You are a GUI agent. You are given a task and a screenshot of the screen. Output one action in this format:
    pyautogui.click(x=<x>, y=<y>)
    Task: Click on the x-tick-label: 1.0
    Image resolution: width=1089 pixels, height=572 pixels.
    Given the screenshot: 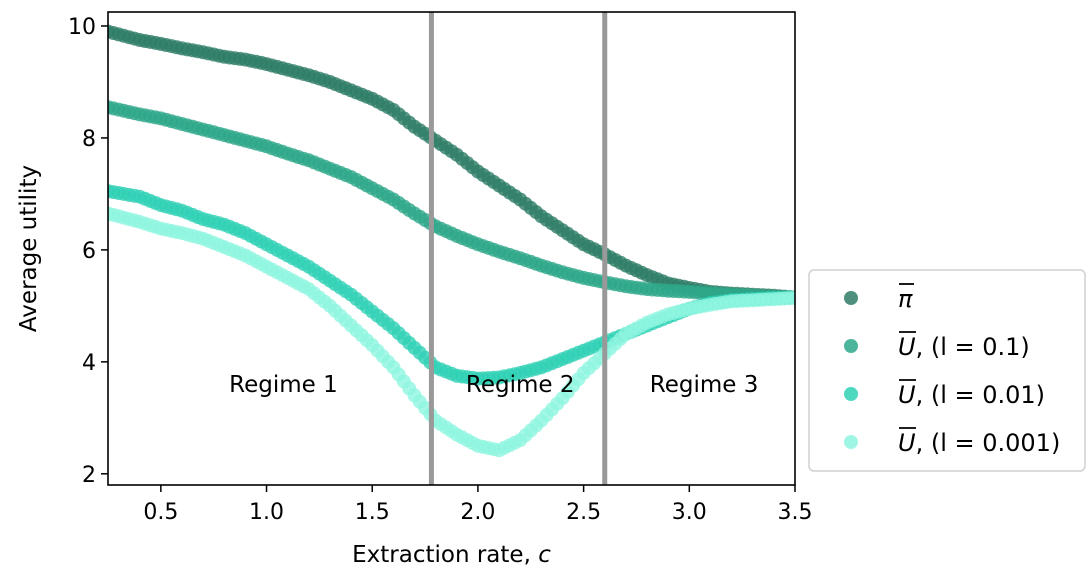 What is the action you would take?
    pyautogui.click(x=266, y=512)
    